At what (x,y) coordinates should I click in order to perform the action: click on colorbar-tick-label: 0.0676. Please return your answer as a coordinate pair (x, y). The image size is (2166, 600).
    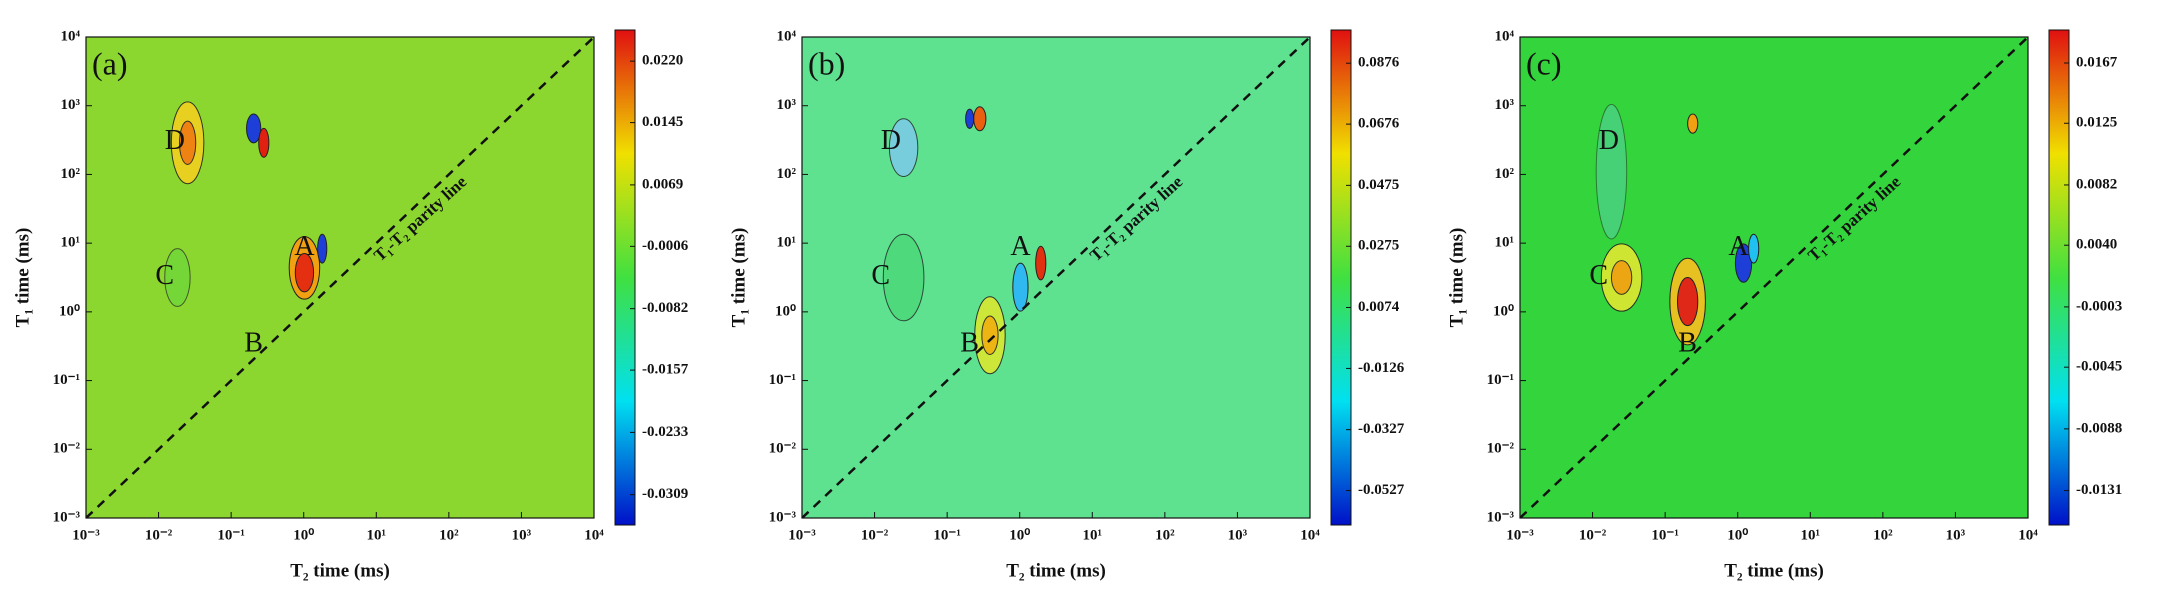
    Looking at the image, I should click on (1379, 124).